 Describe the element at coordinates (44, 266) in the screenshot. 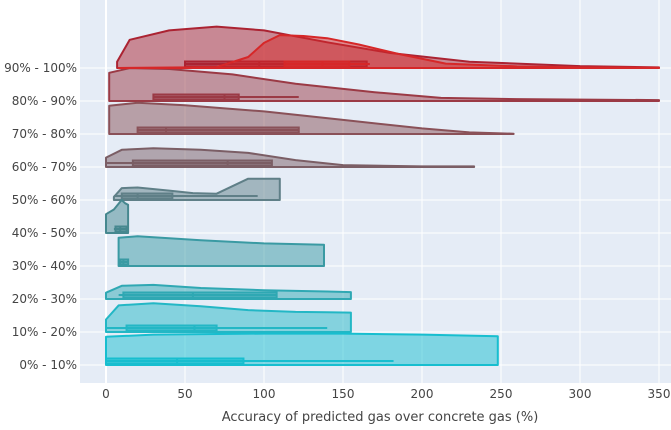

I see `y-tick-label: 30% - 40%` at that location.